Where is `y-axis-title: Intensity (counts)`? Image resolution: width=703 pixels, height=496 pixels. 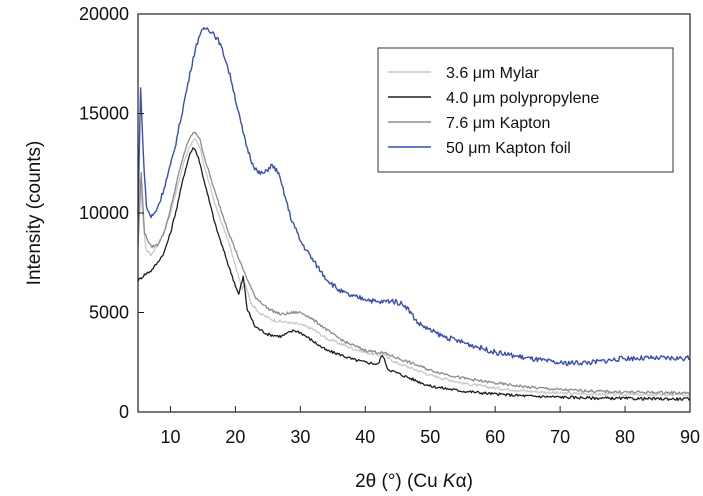
y-axis-title: Intensity (counts) is located at coordinates (34, 213).